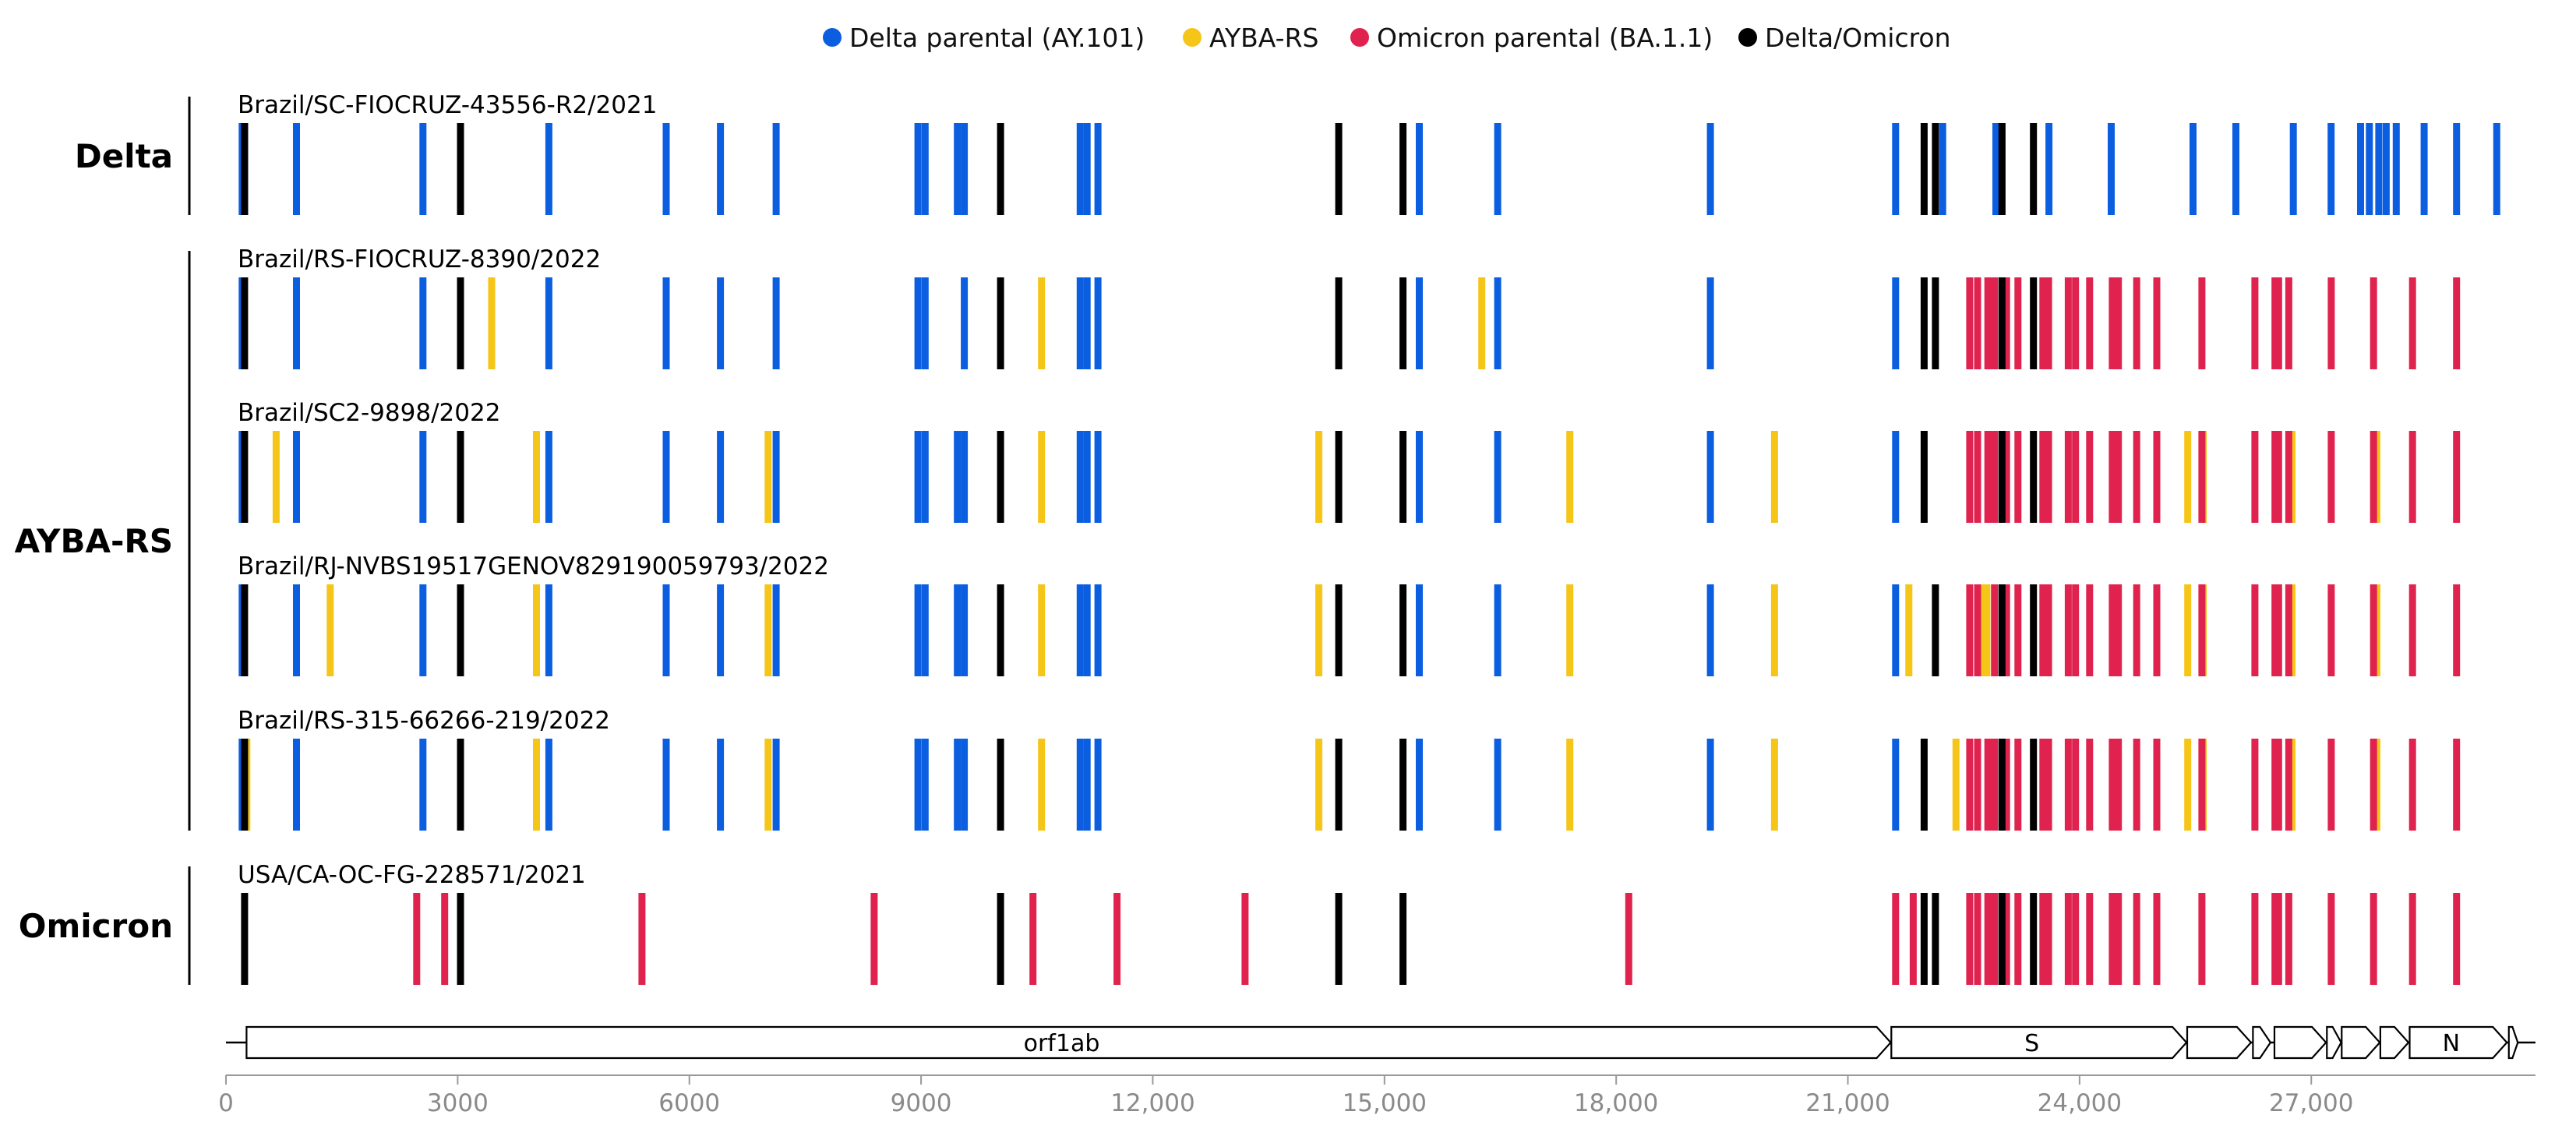 This screenshot has height=1129, width=2576. Describe the element at coordinates (412, 875) in the screenshot. I see `track-name: USA/CA-OC-FG-228571/2021` at that location.